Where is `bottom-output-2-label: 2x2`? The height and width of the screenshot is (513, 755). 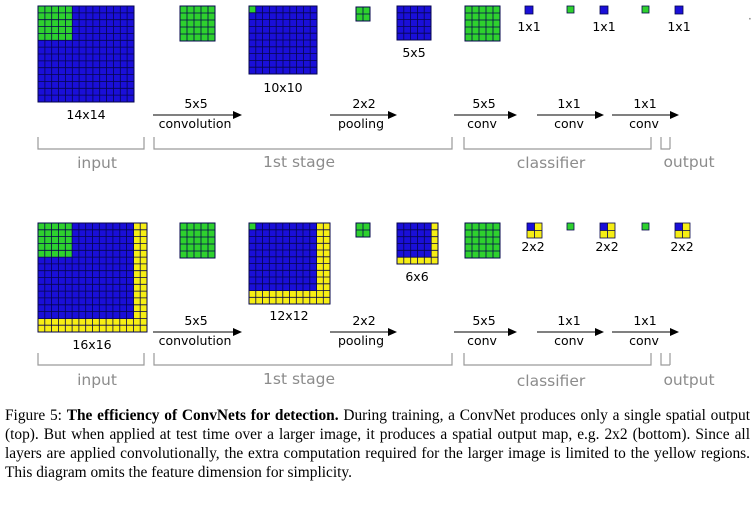 bottom-output-2-label: 2x2 is located at coordinates (606, 246).